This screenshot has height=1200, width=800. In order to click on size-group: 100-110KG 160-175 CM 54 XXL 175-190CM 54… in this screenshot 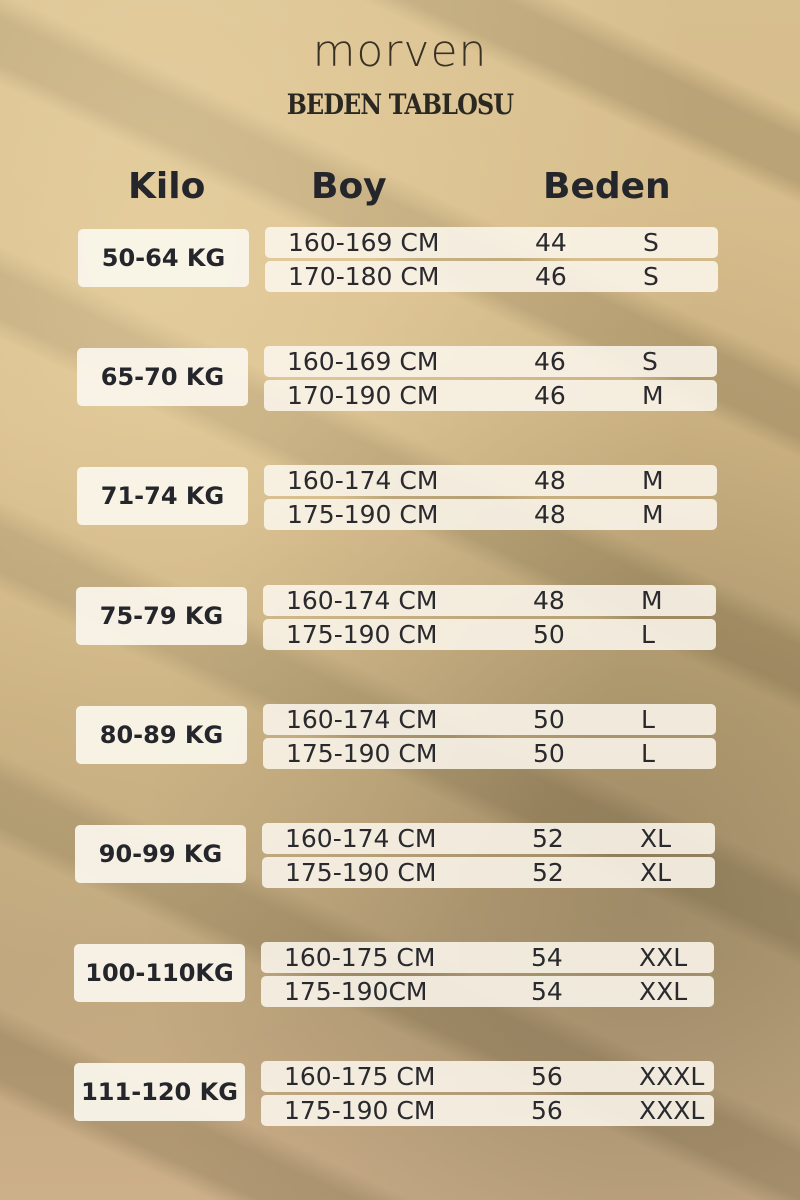, I will do `click(398, 977)`.